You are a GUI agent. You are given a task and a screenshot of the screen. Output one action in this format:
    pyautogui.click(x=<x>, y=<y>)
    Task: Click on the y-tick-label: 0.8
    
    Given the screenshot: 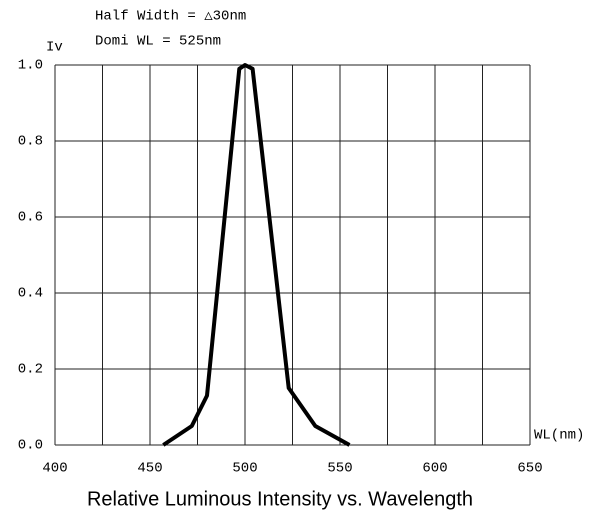 What is the action you would take?
    pyautogui.click(x=30, y=142)
    